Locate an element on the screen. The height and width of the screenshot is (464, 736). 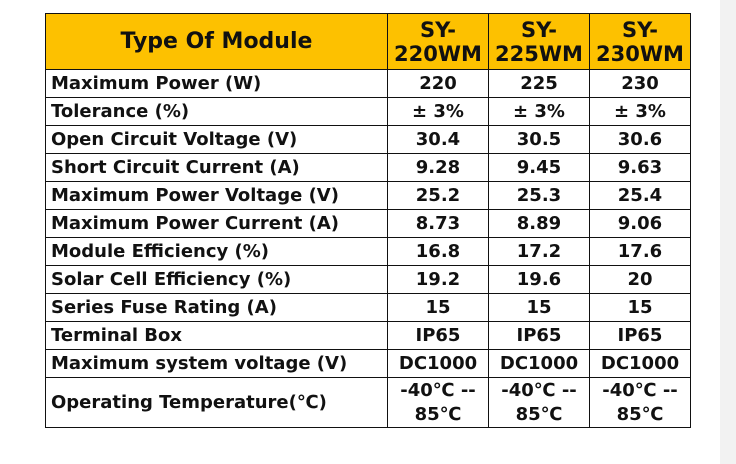
table-row: Maximum Power Current (A) 8.73 8.89 9.06 is located at coordinates (368, 223).